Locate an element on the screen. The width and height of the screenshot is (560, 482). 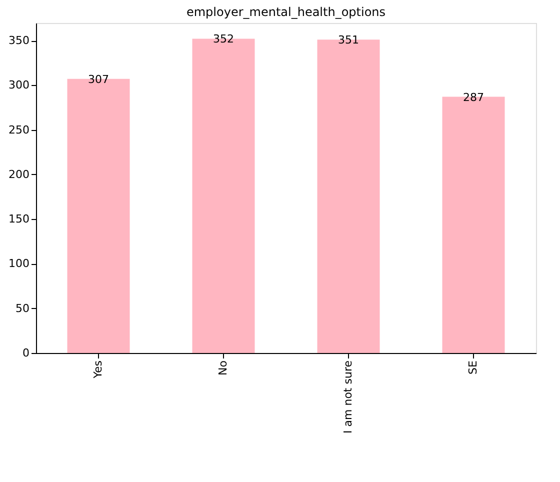
data-label: 352 is located at coordinates (223, 39).